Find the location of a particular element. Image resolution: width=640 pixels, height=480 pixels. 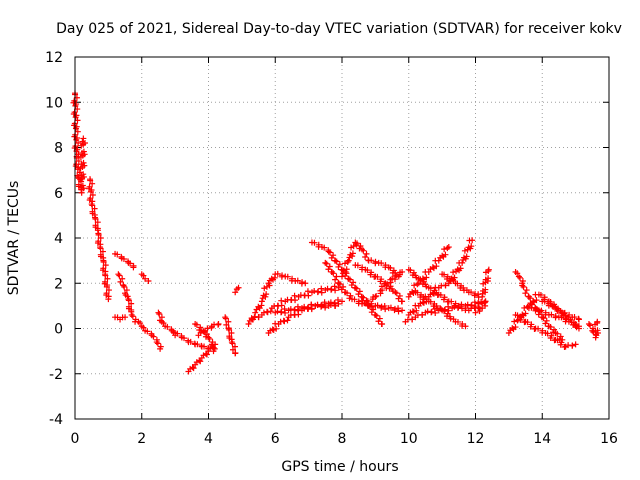

y-tick-label: 0 is located at coordinates (58, 330).